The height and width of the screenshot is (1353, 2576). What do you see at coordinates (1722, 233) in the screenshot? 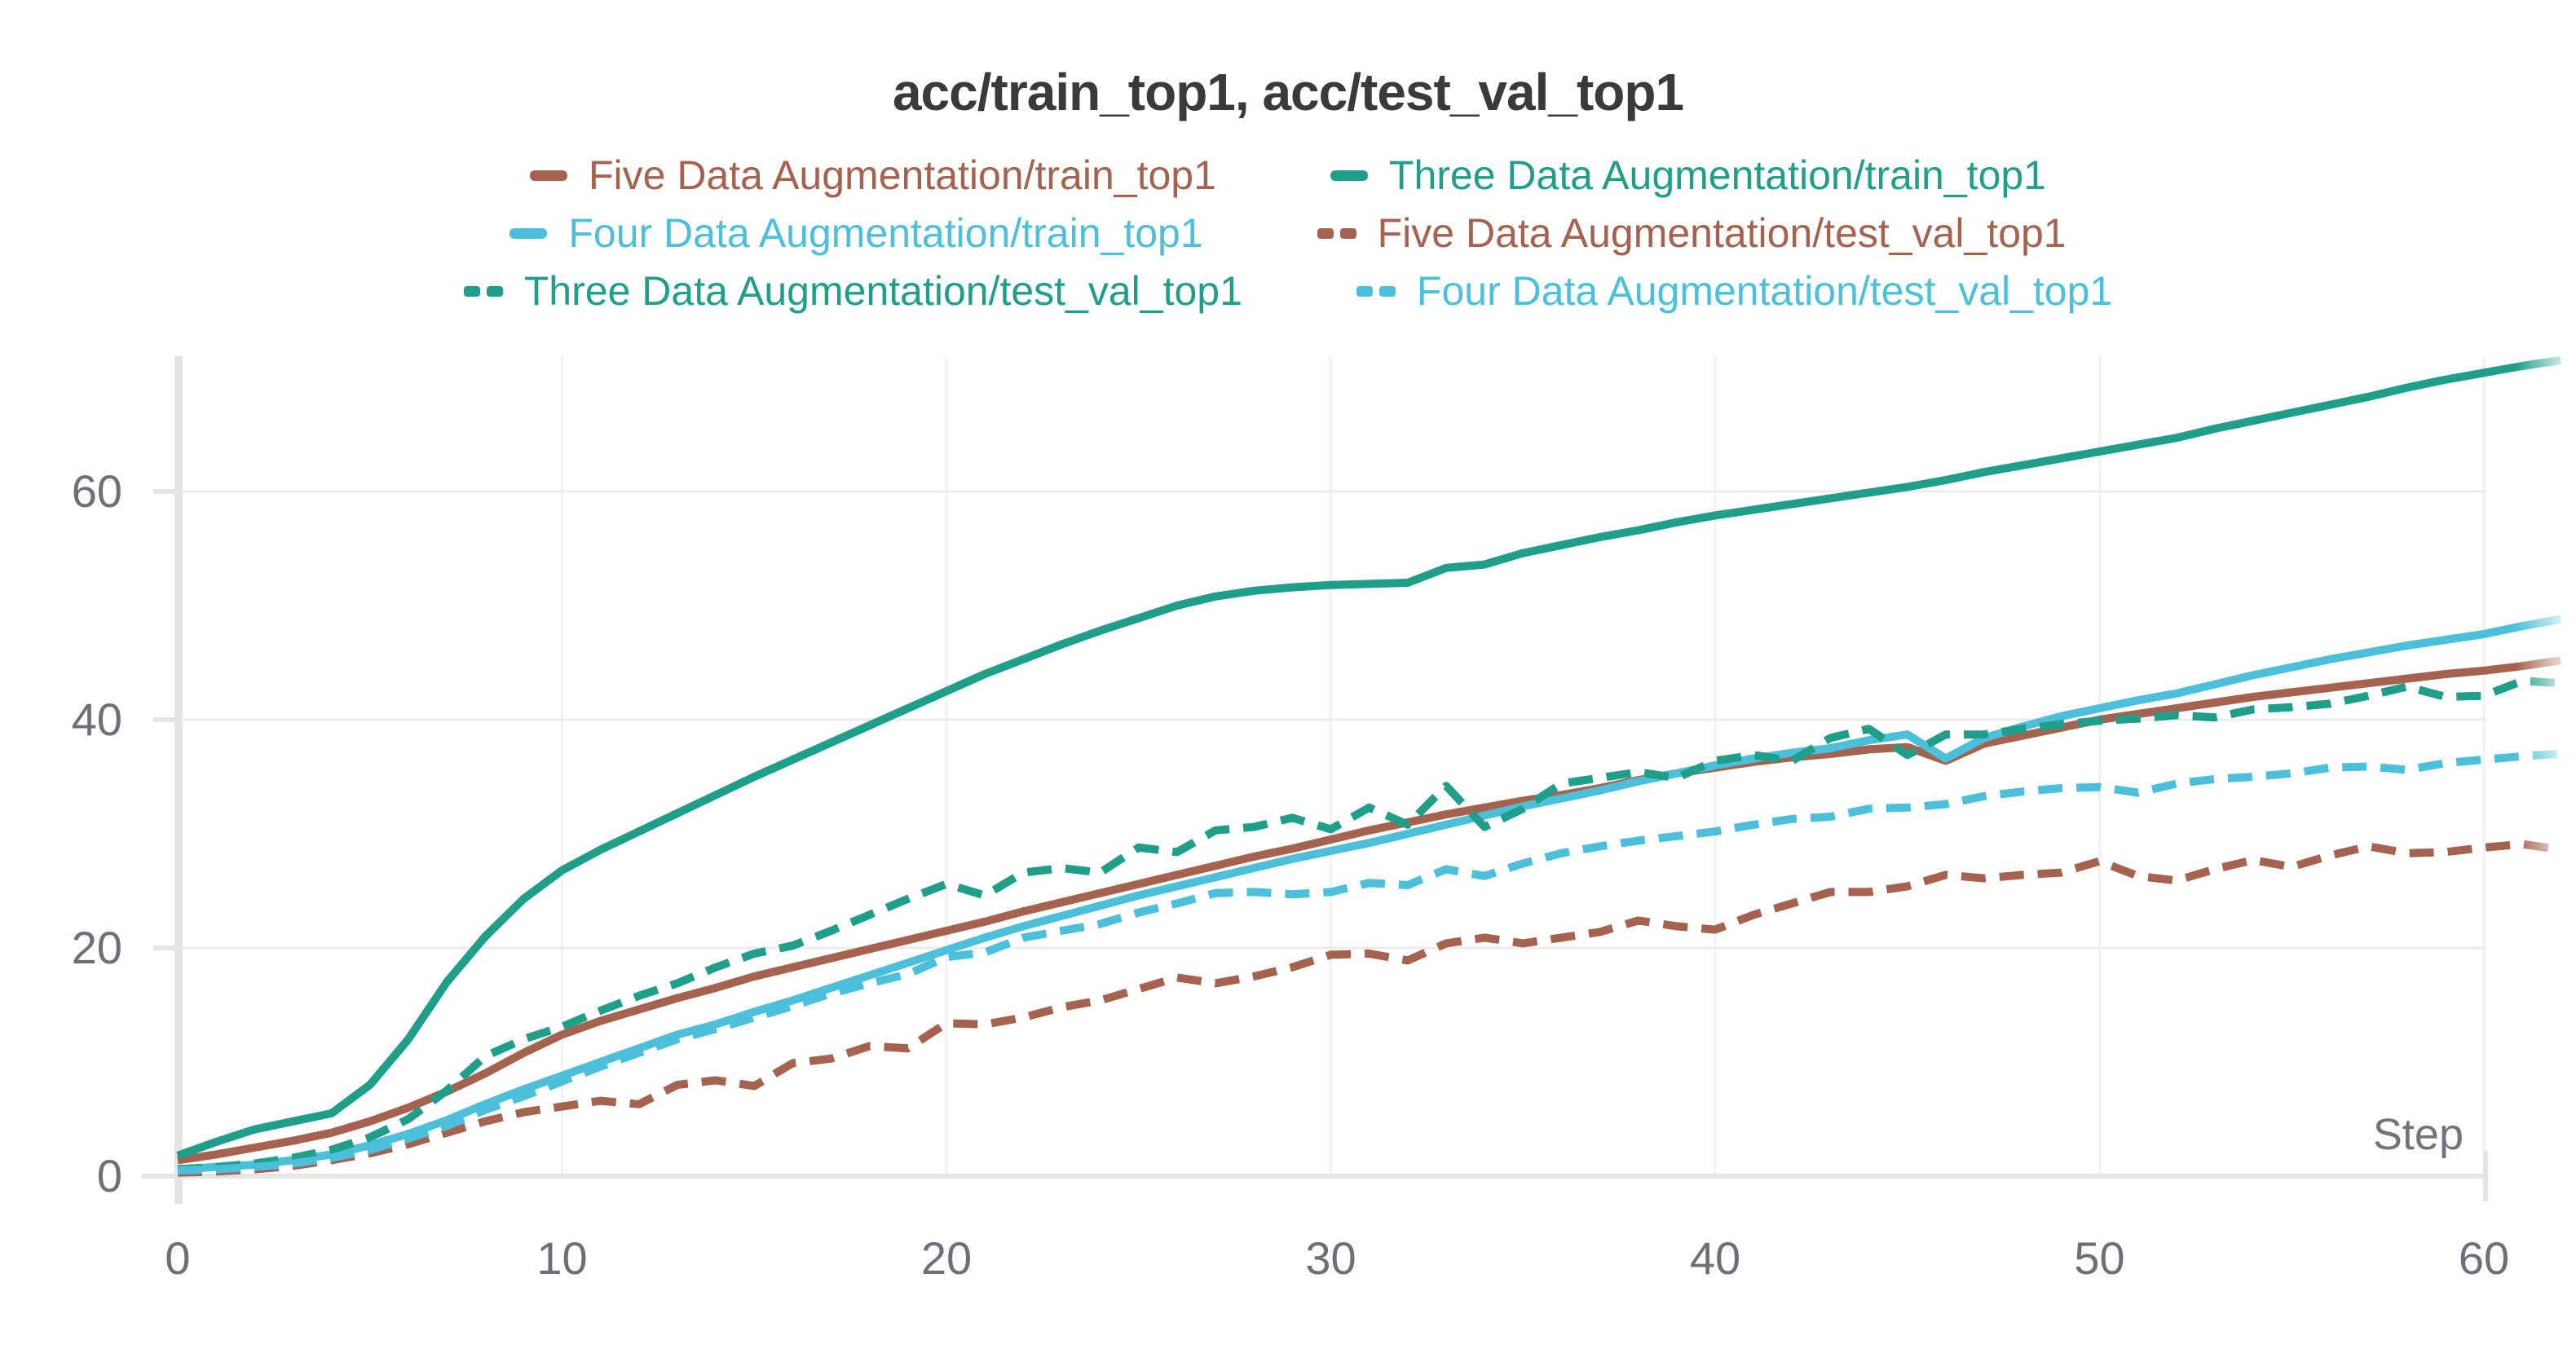
I see `legend-entry-label: Five Data Augmentation/test_val_top1` at bounding box center [1722, 233].